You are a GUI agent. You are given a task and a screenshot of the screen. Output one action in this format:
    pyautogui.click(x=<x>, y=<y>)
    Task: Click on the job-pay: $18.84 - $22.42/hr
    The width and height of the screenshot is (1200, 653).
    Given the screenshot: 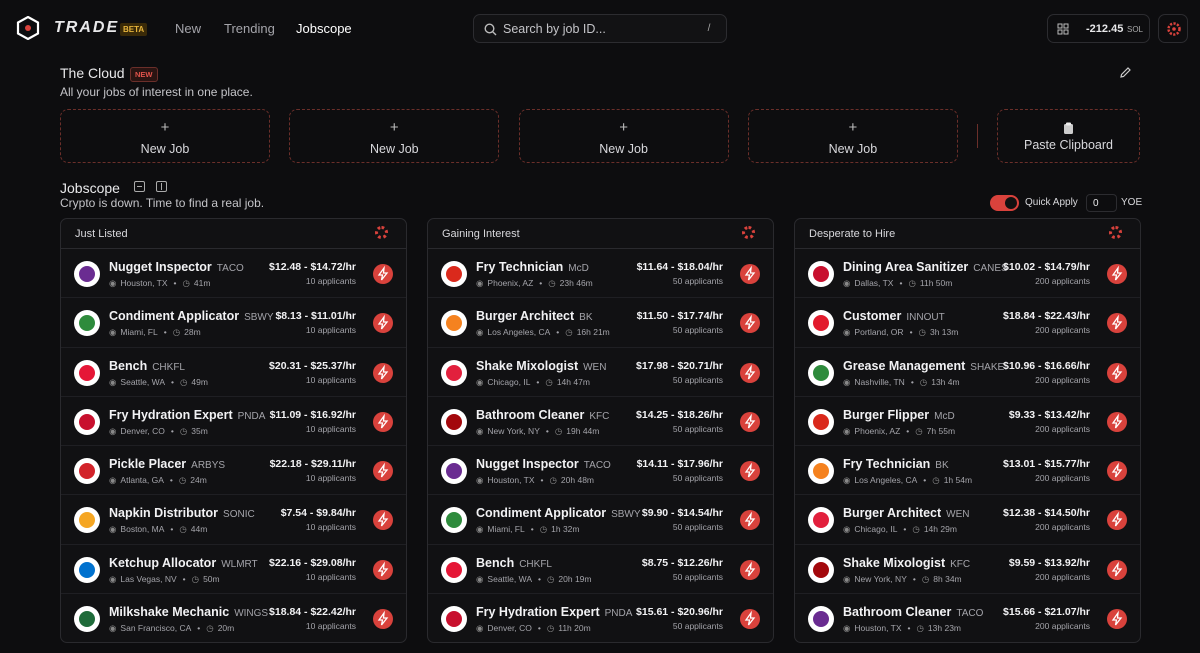 What is the action you would take?
    pyautogui.click(x=312, y=612)
    